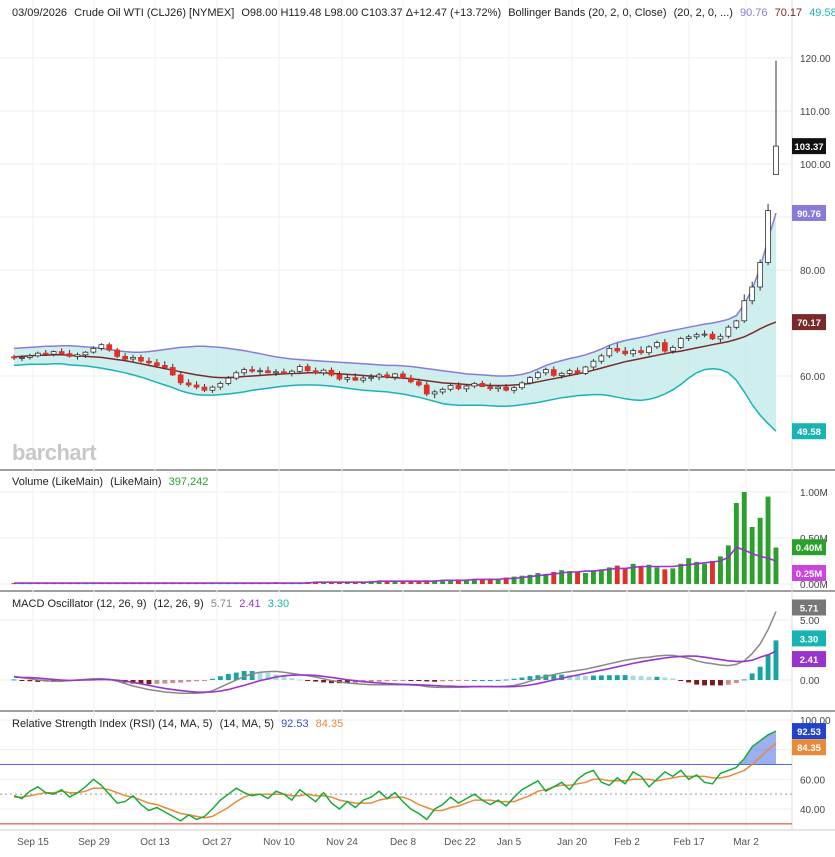 The image size is (835, 857). What do you see at coordinates (812, 780) in the screenshot?
I see `rsi-y-tick: 60.00` at bounding box center [812, 780].